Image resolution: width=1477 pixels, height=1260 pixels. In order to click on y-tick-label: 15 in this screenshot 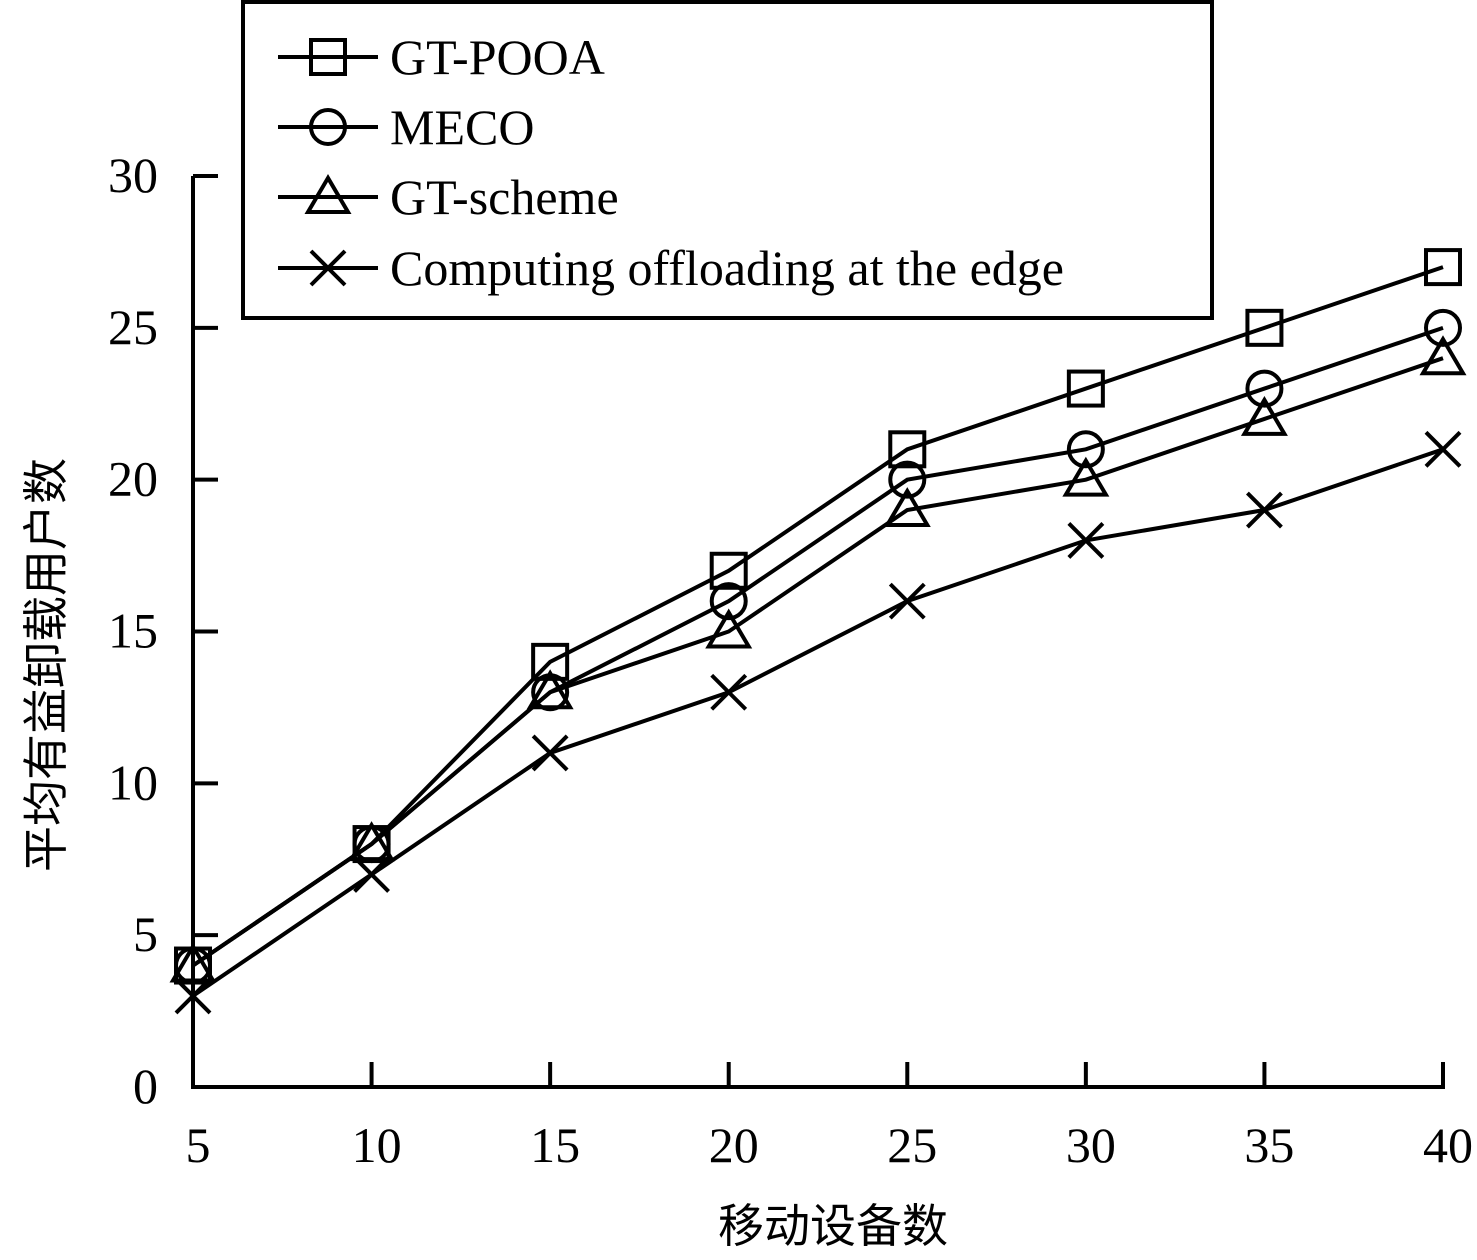, I will do `click(133, 631)`.